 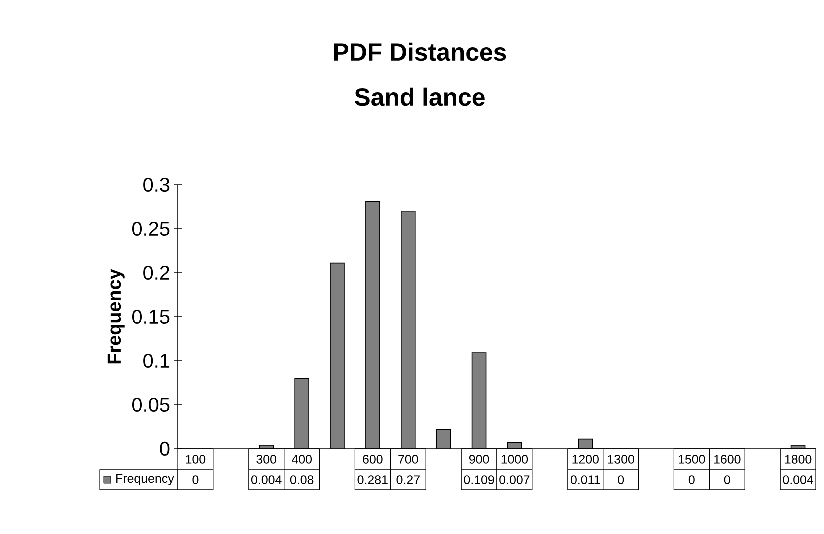 What do you see at coordinates (157, 361) in the screenshot?
I see `y-tick-label: 0.1` at bounding box center [157, 361].